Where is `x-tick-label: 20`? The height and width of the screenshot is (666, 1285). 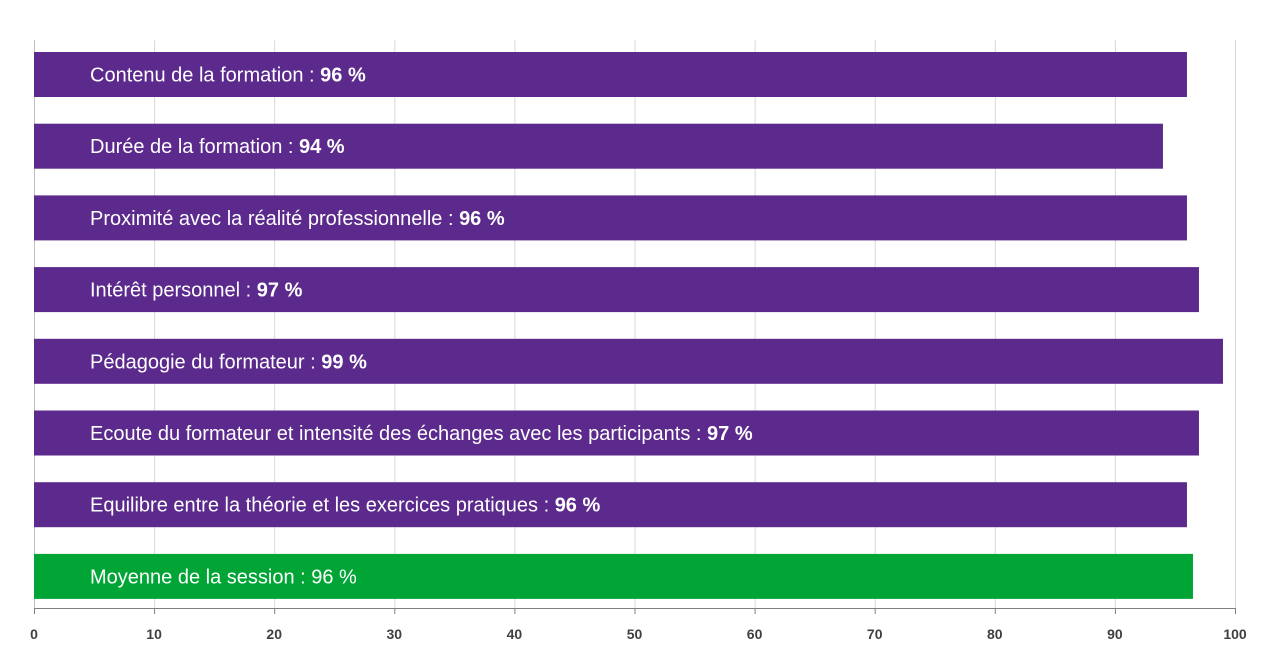
x-tick-label: 20 is located at coordinates (274, 634).